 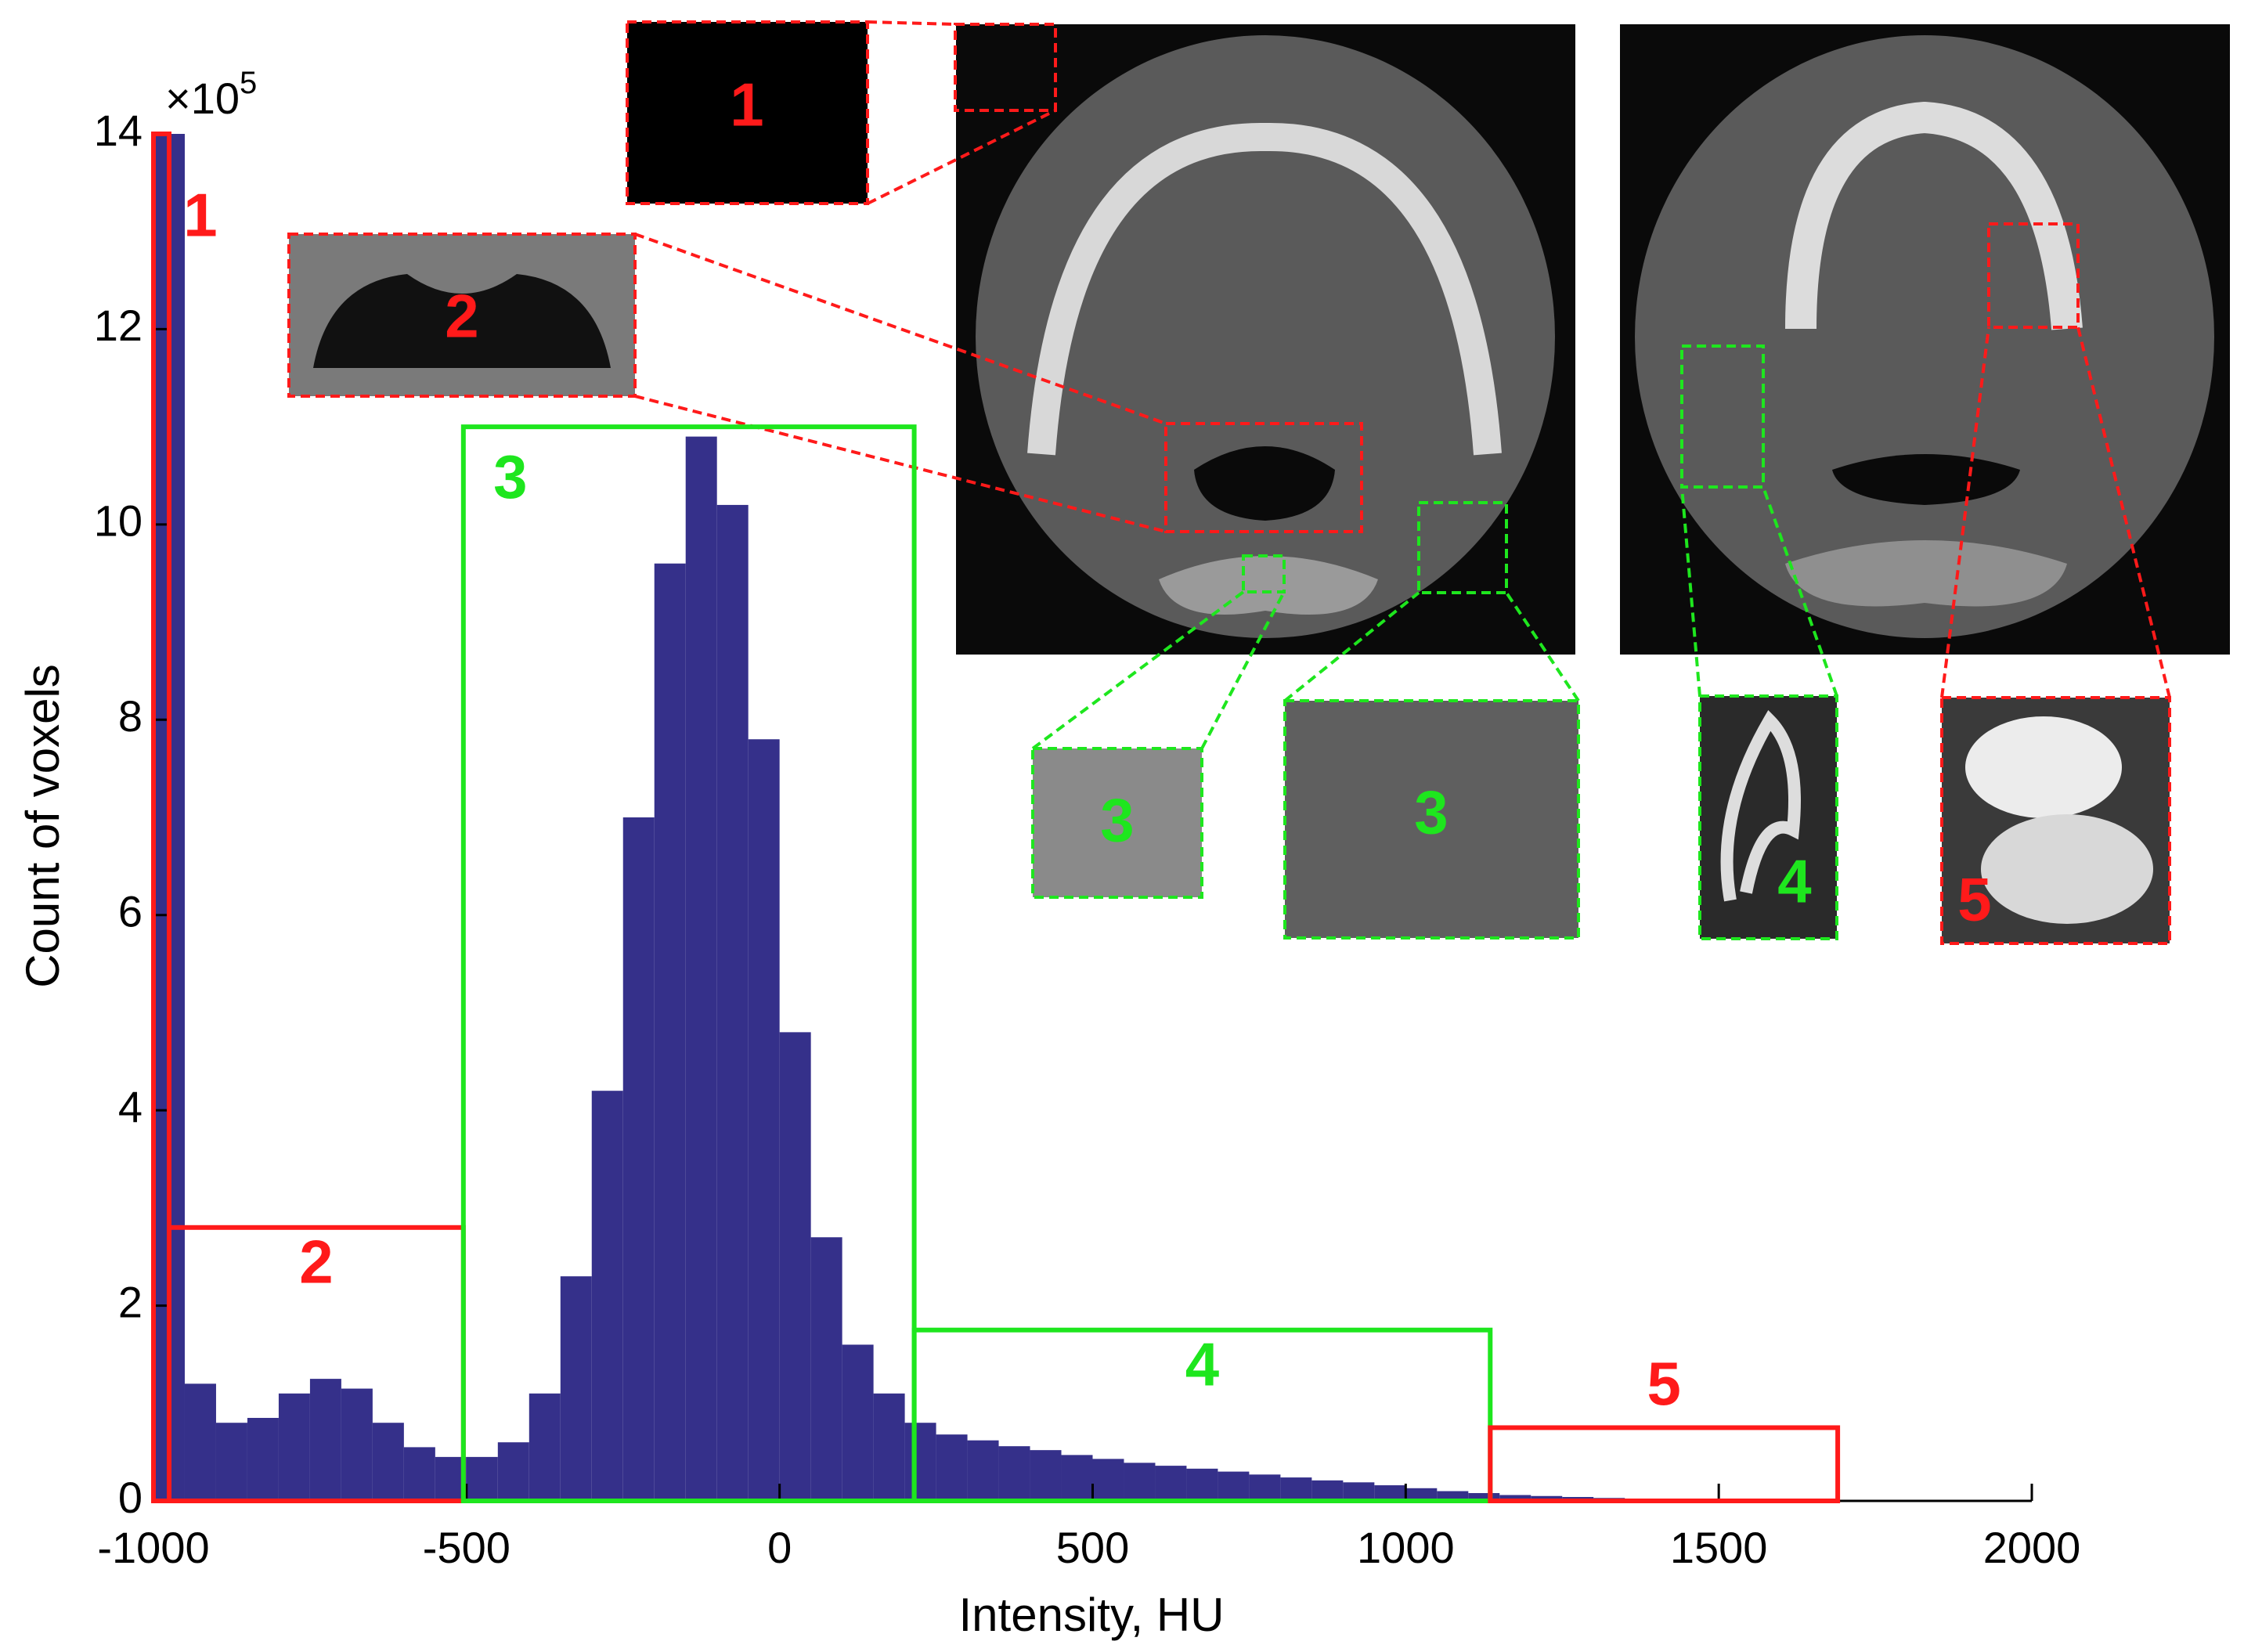 I want to click on region-label: 4, so click(x=1202, y=1363).